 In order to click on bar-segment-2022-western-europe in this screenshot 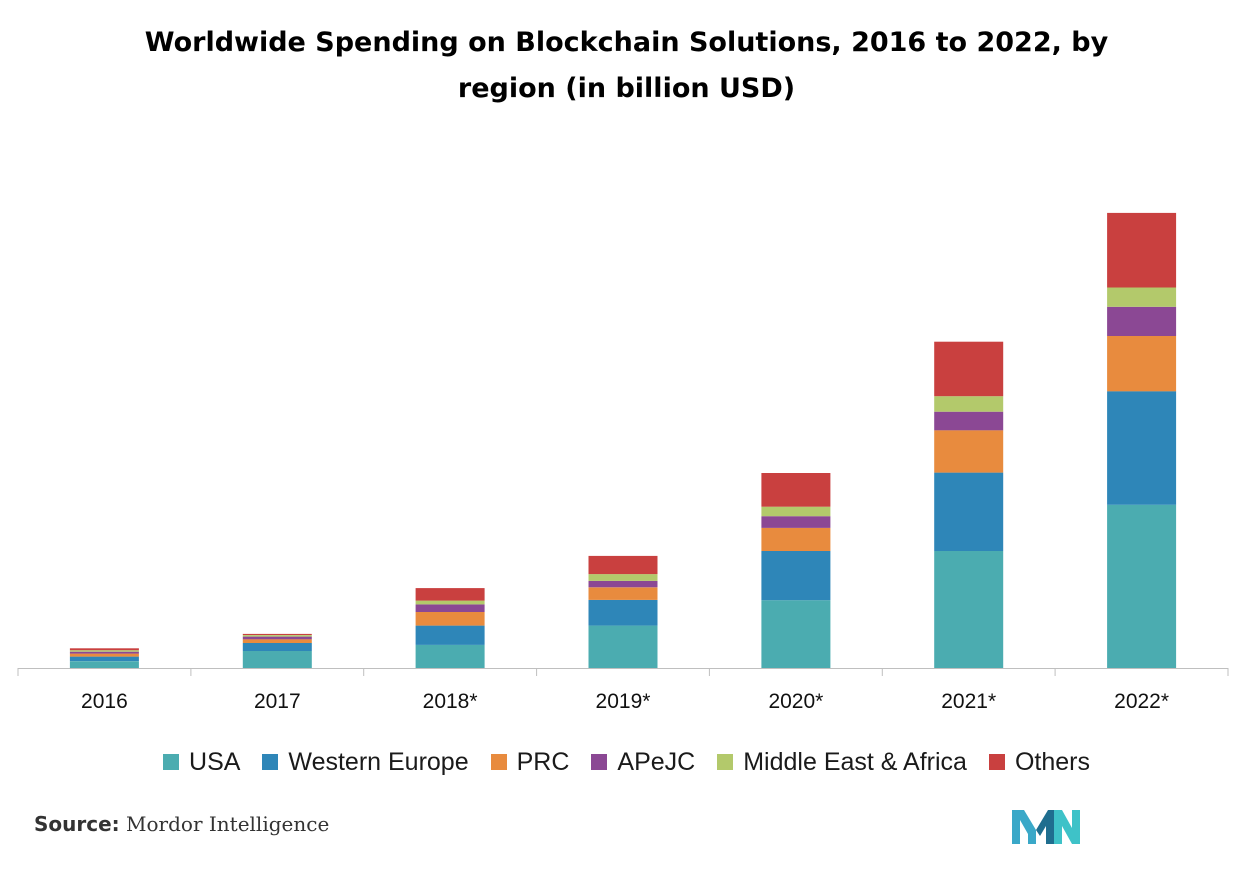, I will do `click(1142, 448)`.